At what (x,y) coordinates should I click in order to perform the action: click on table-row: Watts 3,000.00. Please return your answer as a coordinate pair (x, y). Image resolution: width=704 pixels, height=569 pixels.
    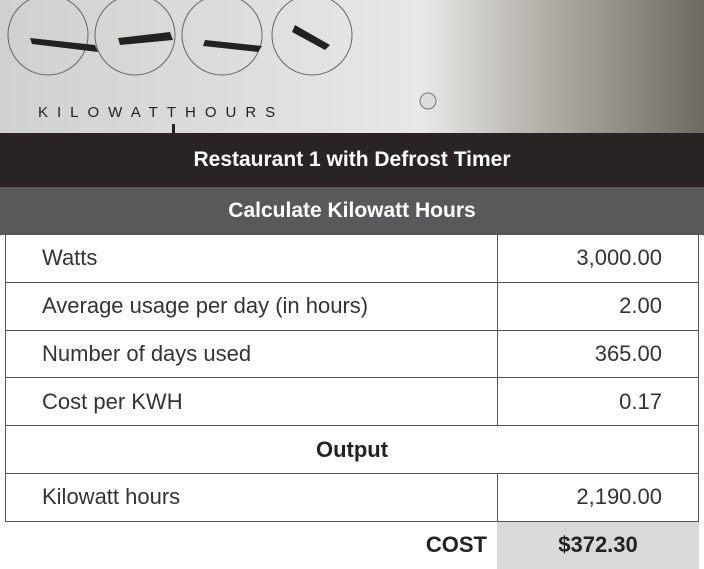
    Looking at the image, I should click on (352, 259).